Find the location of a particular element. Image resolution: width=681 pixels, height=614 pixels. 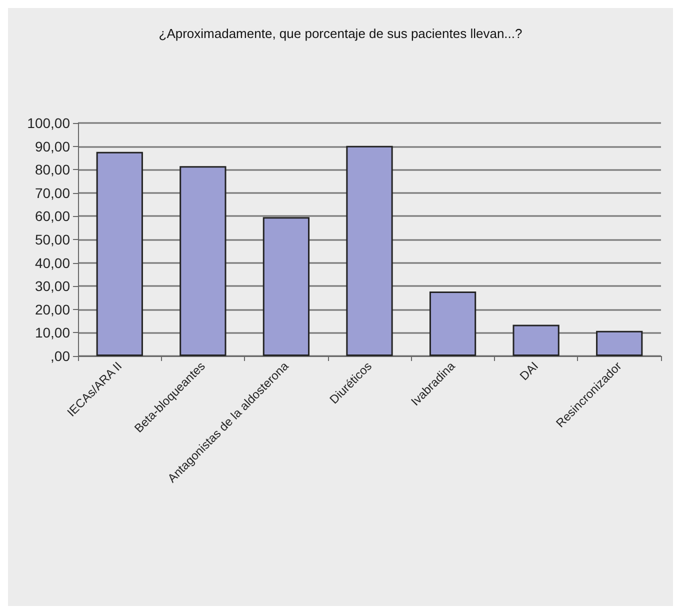

y-tick-label: ,00 is located at coordinates (60, 356).